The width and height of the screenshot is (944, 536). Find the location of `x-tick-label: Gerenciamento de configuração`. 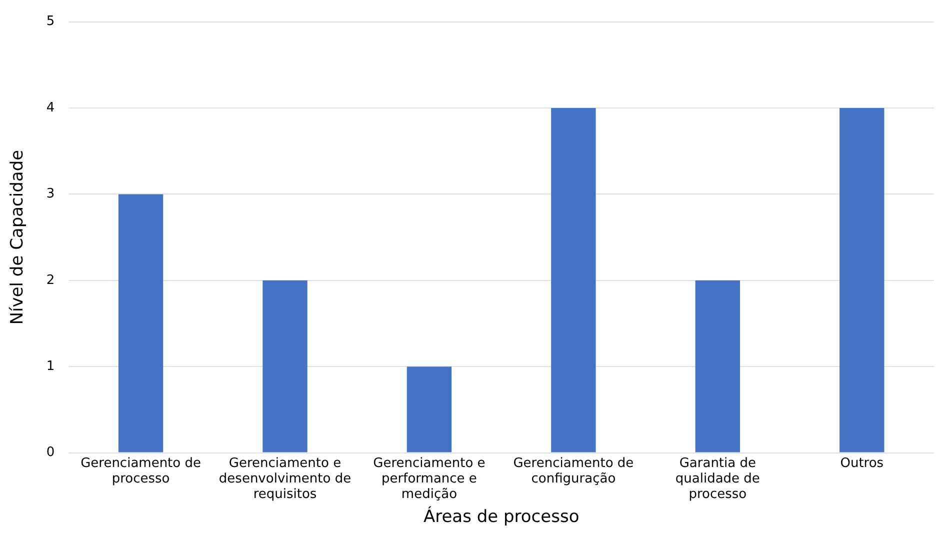

x-tick-label: Gerenciamento de configuração is located at coordinates (573, 471).